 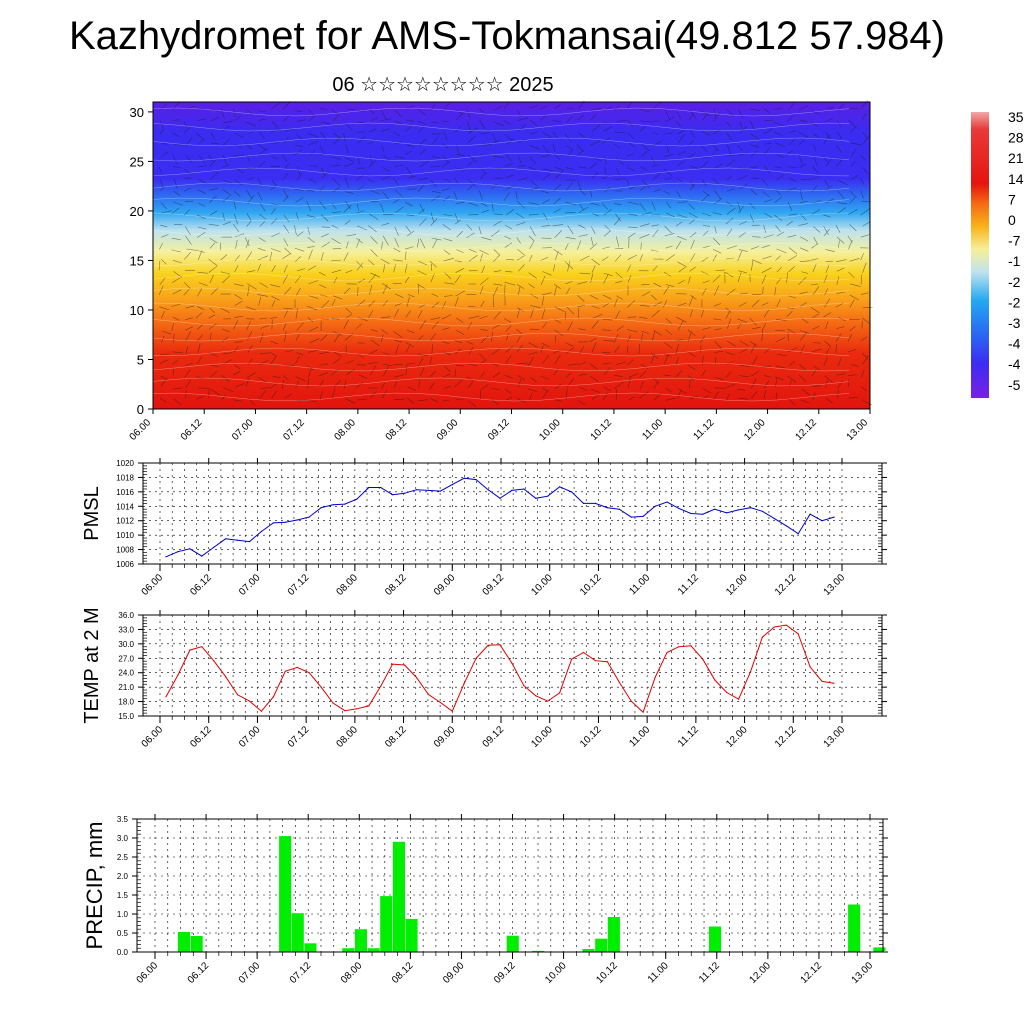 What do you see at coordinates (512, 513) in the screenshot?
I see `grid` at bounding box center [512, 513].